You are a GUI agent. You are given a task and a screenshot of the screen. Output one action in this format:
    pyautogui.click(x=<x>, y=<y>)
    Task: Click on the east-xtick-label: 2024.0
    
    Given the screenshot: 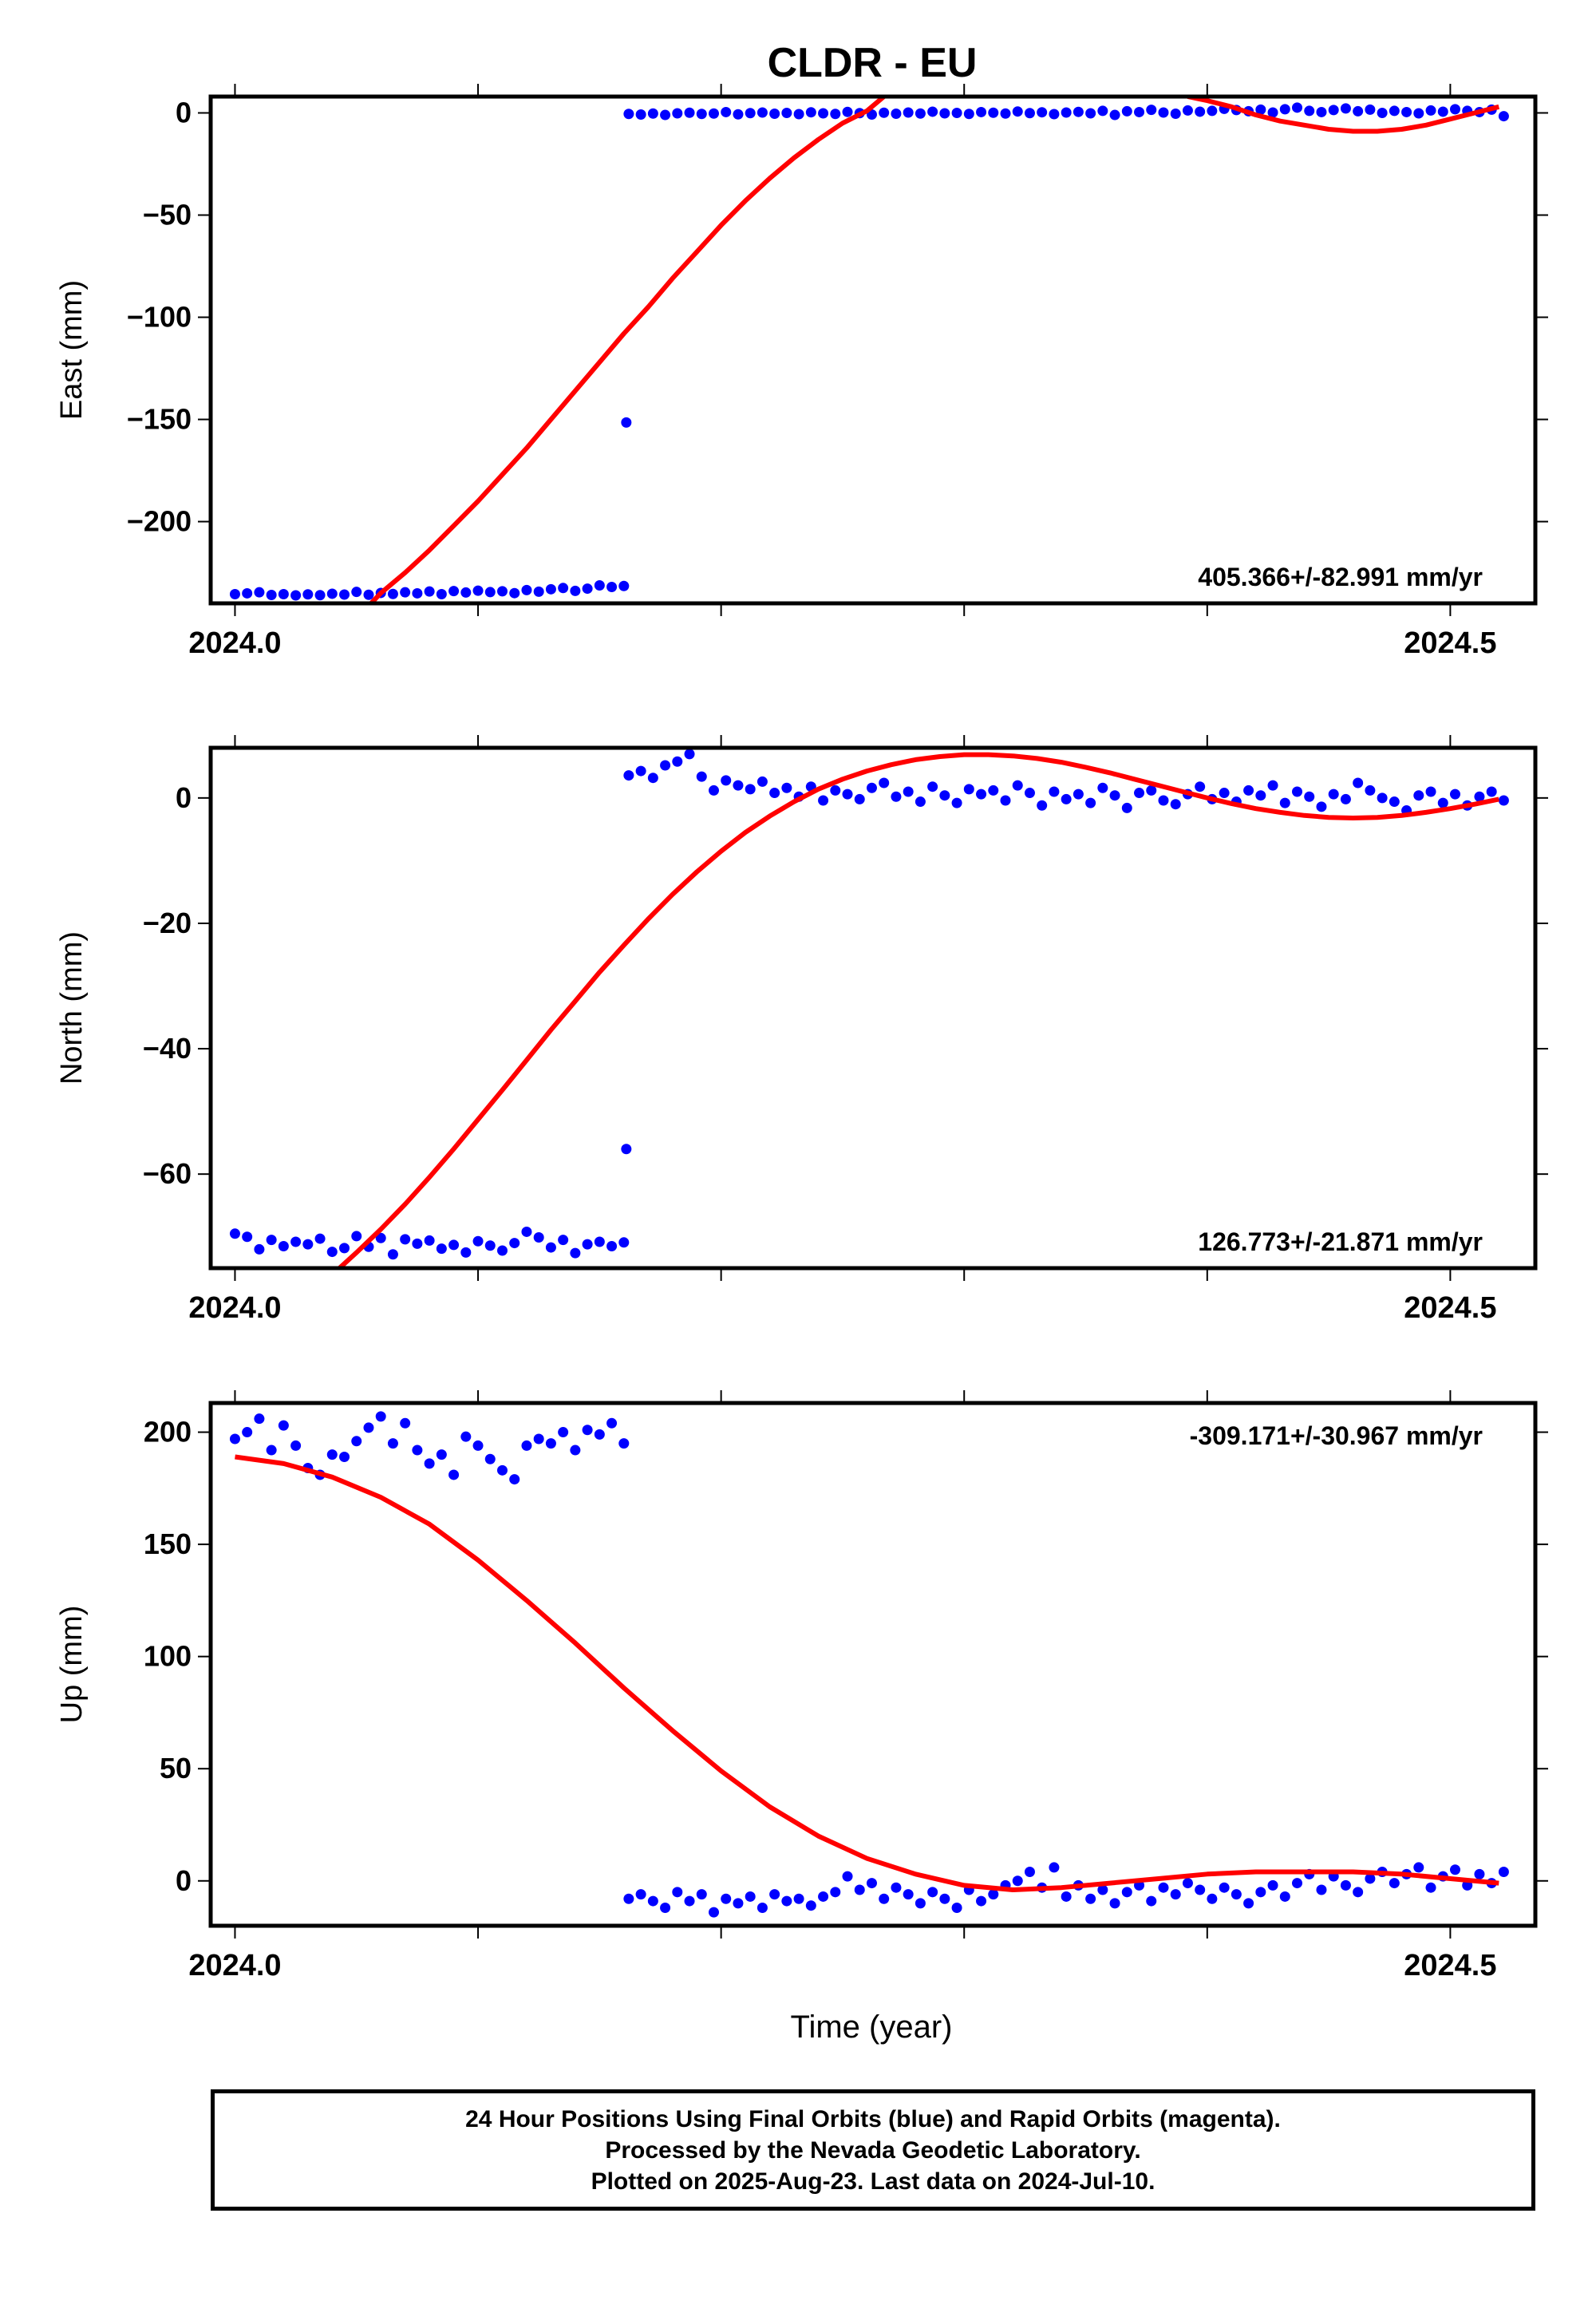 What is the action you would take?
    pyautogui.click(x=234, y=643)
    